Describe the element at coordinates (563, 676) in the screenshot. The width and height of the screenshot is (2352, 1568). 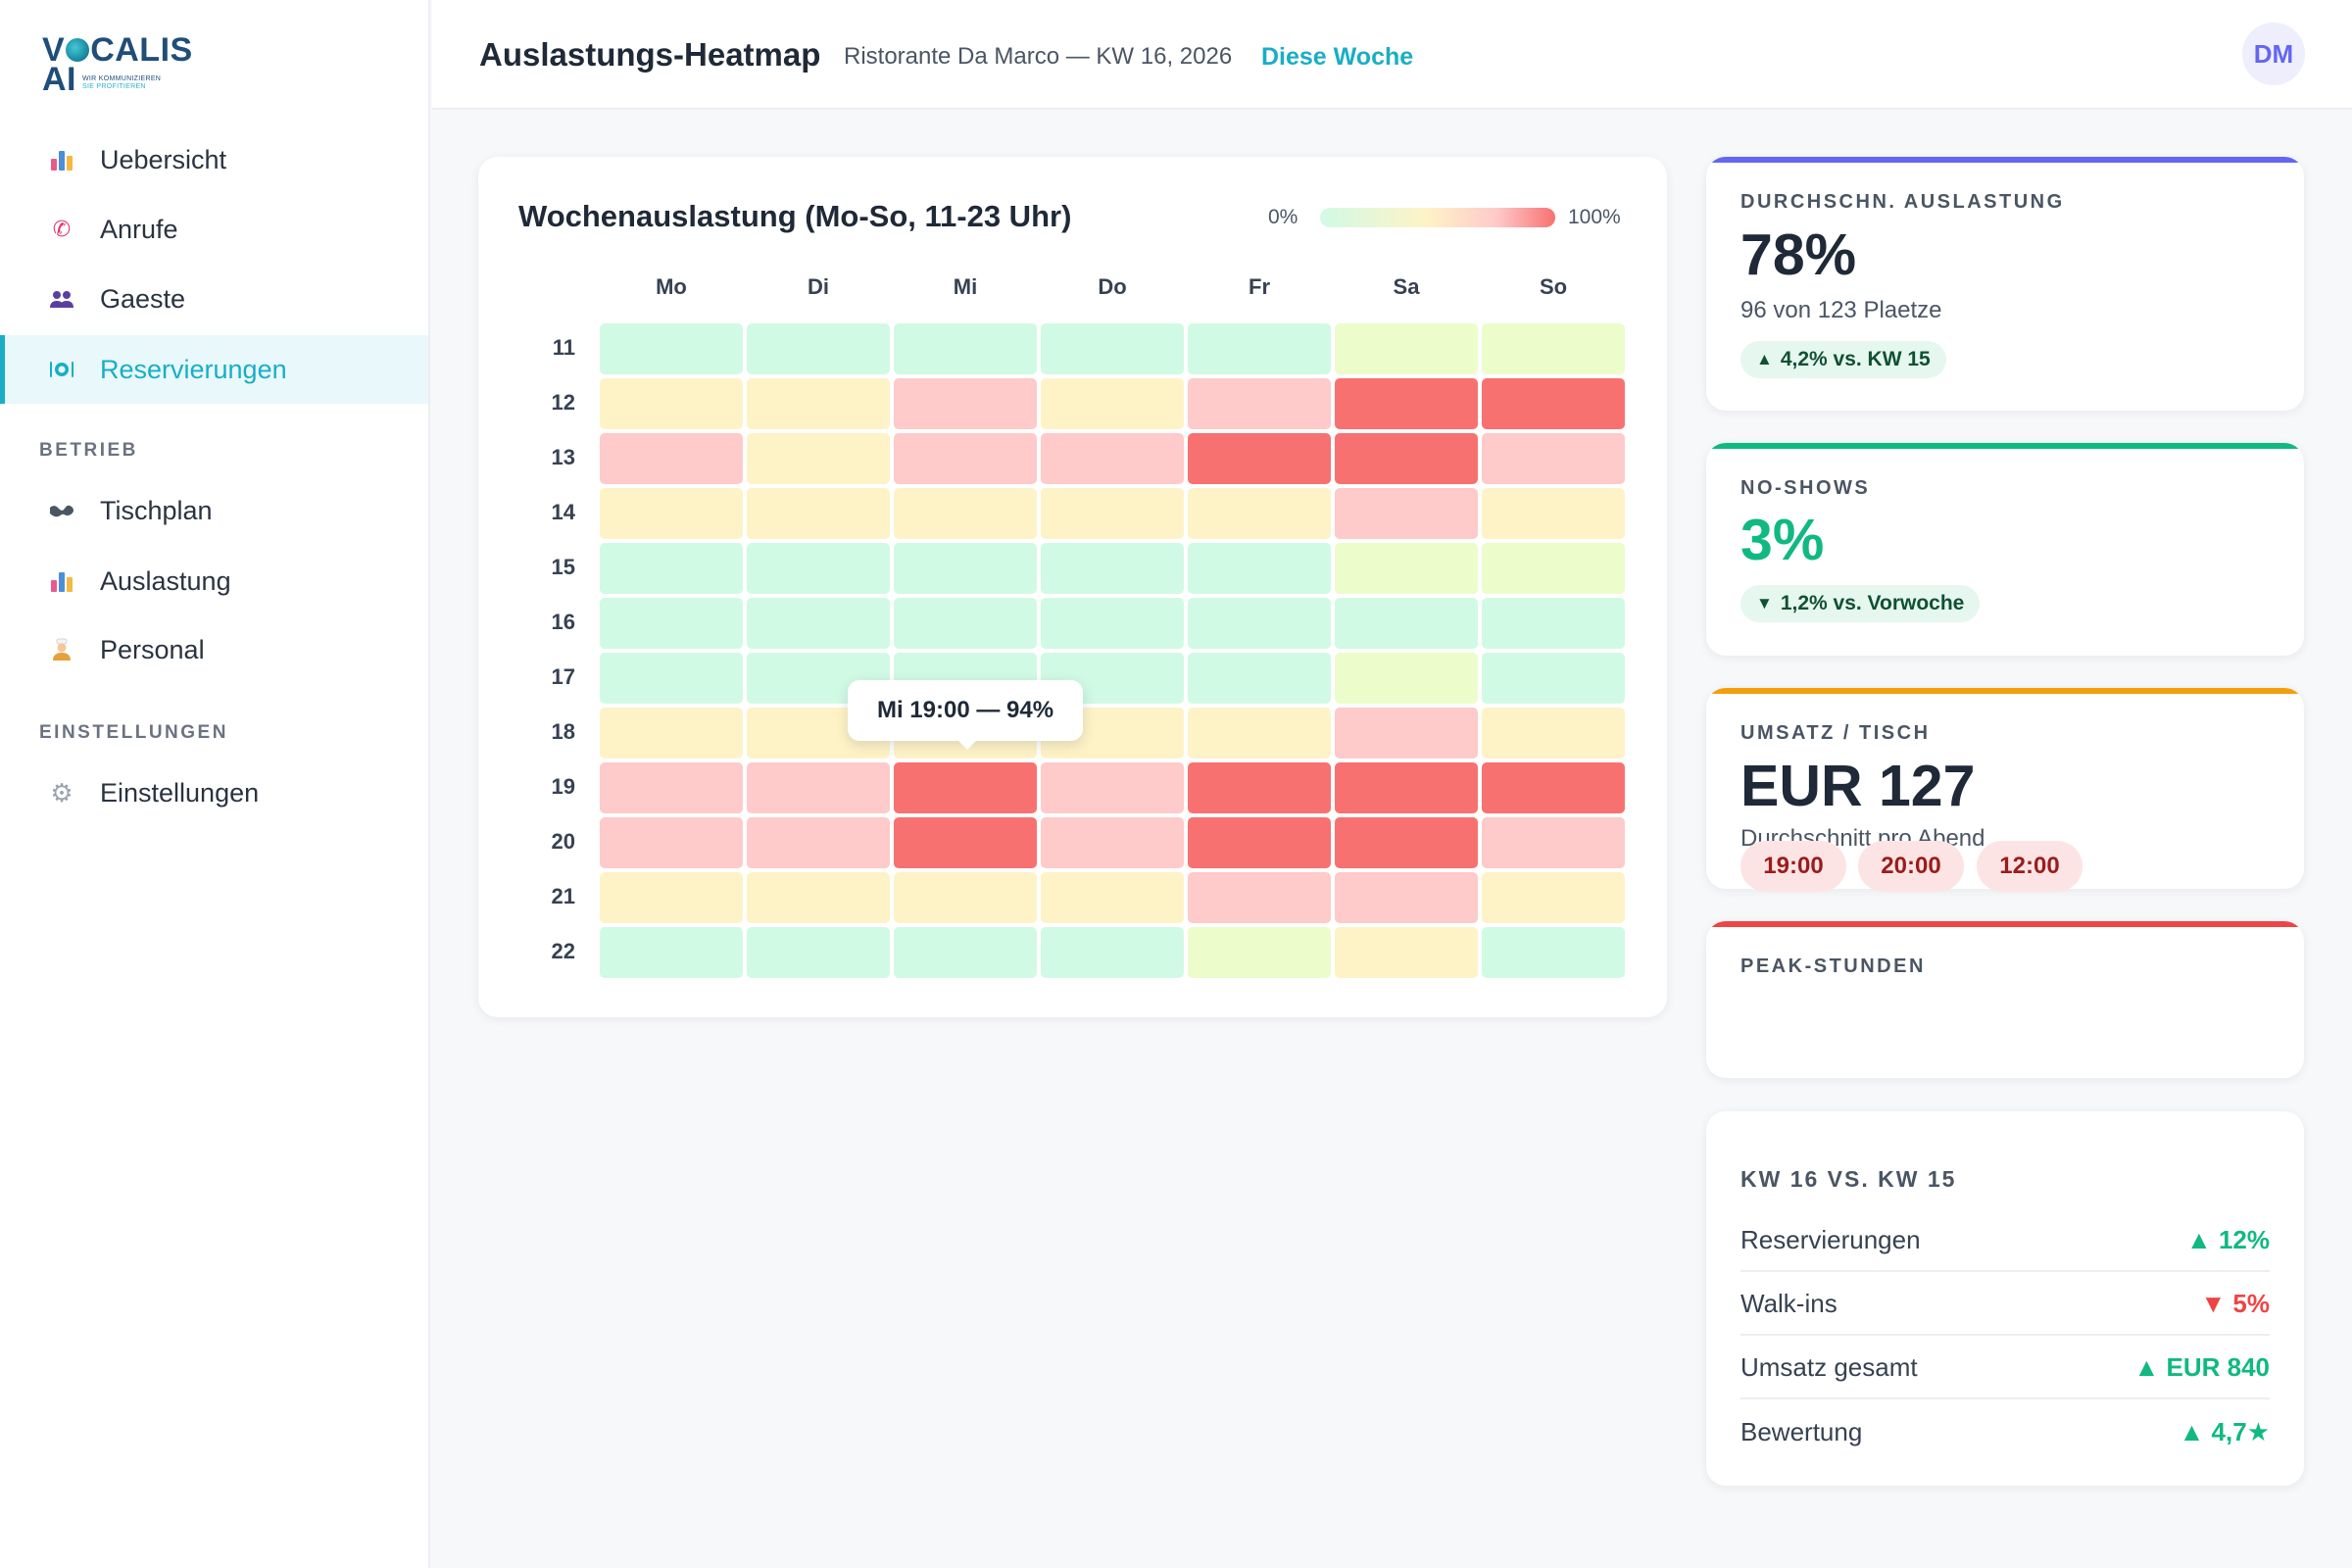
I see `hour-label-17: 17` at that location.